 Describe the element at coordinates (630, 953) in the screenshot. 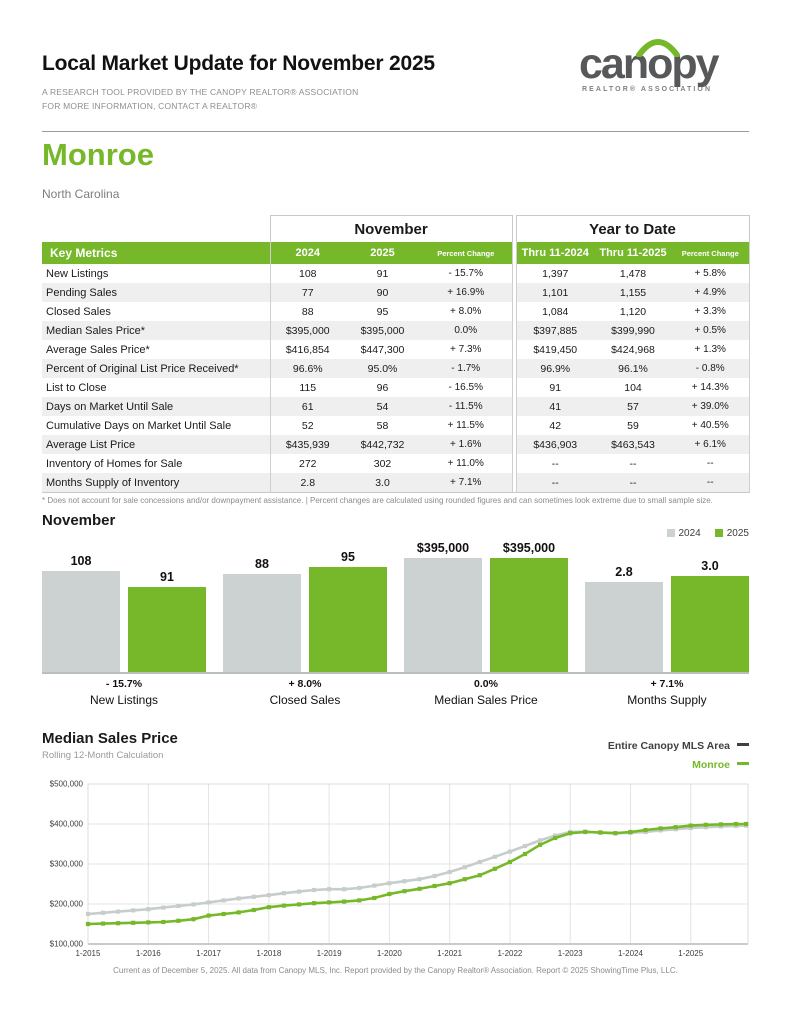

I see `svg-text: 1-2024` at that location.